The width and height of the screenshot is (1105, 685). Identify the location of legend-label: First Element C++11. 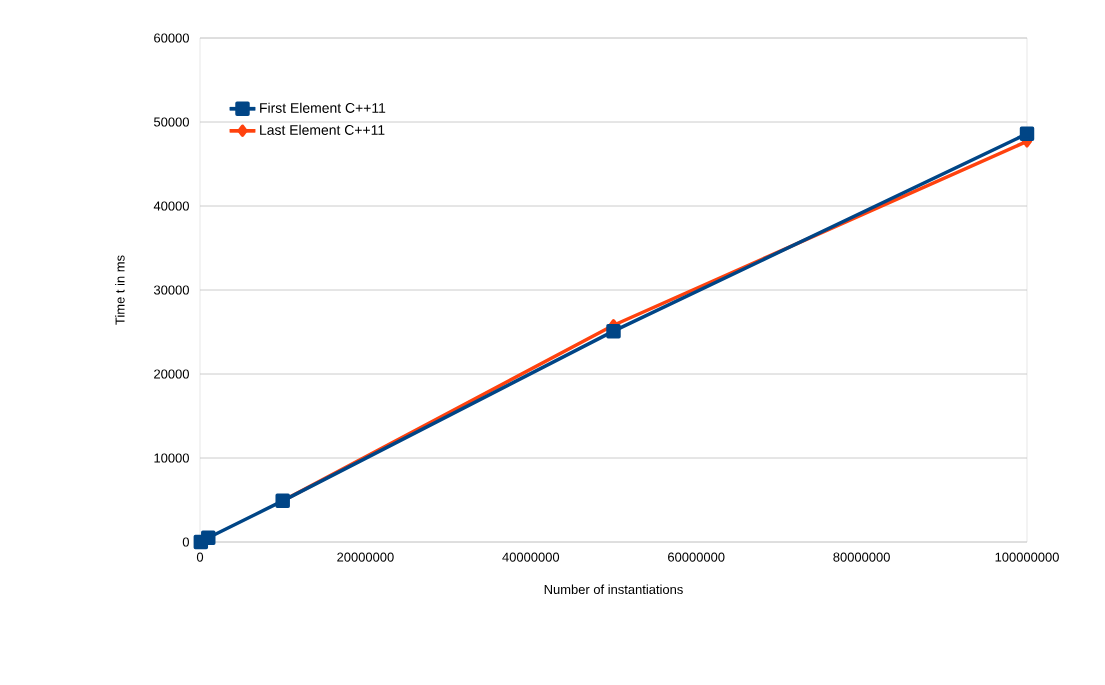
(323, 107).